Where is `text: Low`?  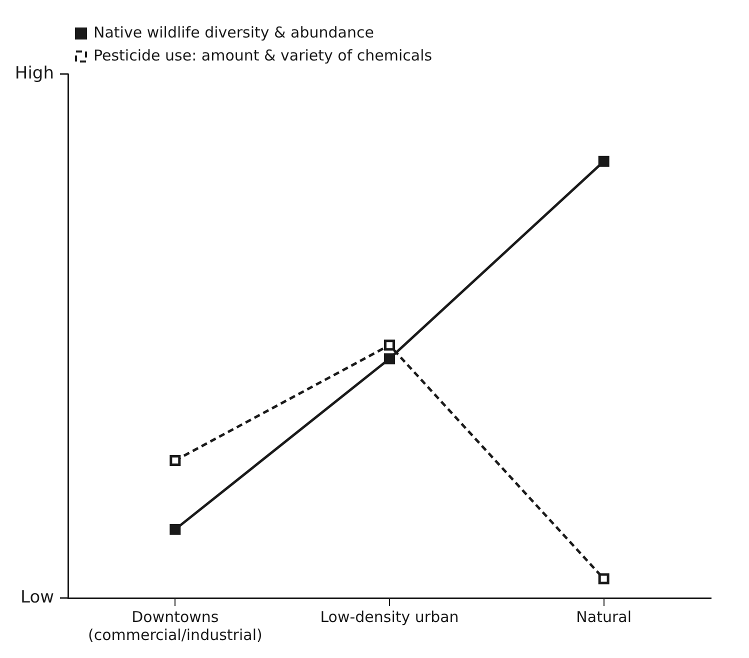 text: Low is located at coordinates (37, 597).